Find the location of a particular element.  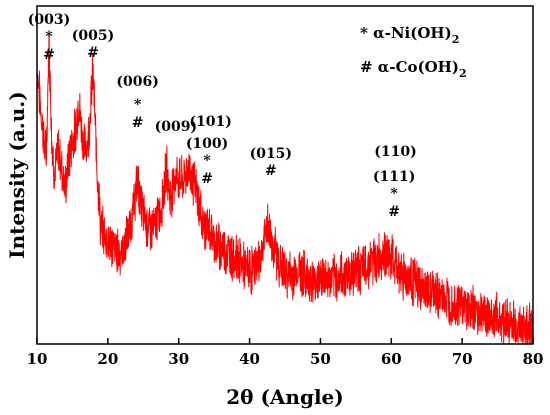

peak-label: (003) is located at coordinates (49, 20).